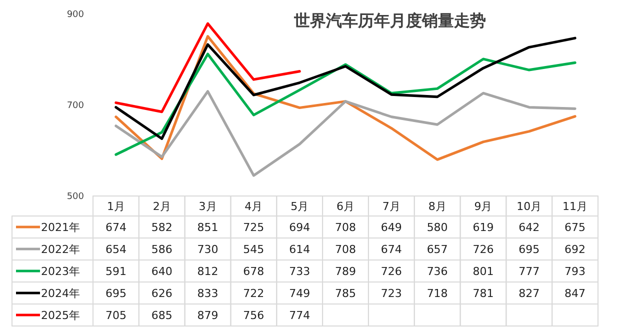 The width and height of the screenshot is (624, 332). What do you see at coordinates (253, 249) in the screenshot?
I see `data-label: 545` at bounding box center [253, 249].